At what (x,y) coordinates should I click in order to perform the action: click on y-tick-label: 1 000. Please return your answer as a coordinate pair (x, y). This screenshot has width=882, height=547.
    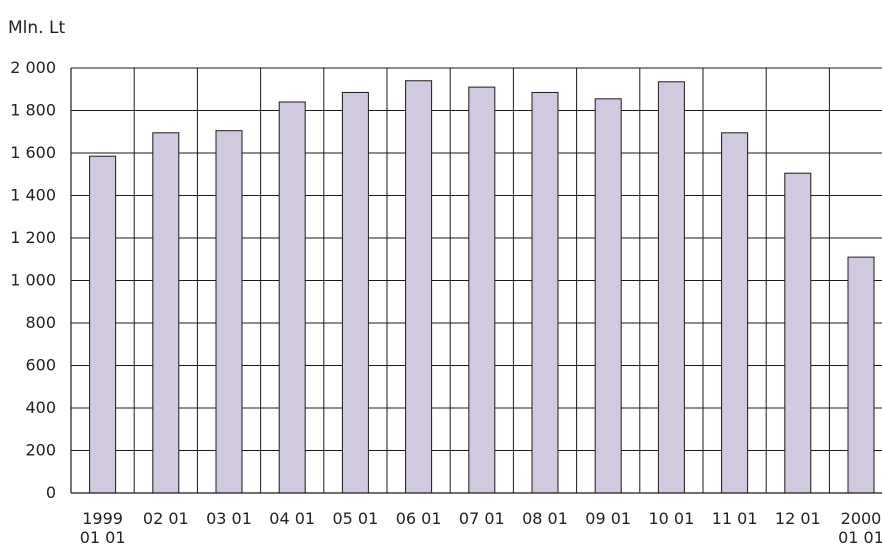
    Looking at the image, I should click on (33, 280).